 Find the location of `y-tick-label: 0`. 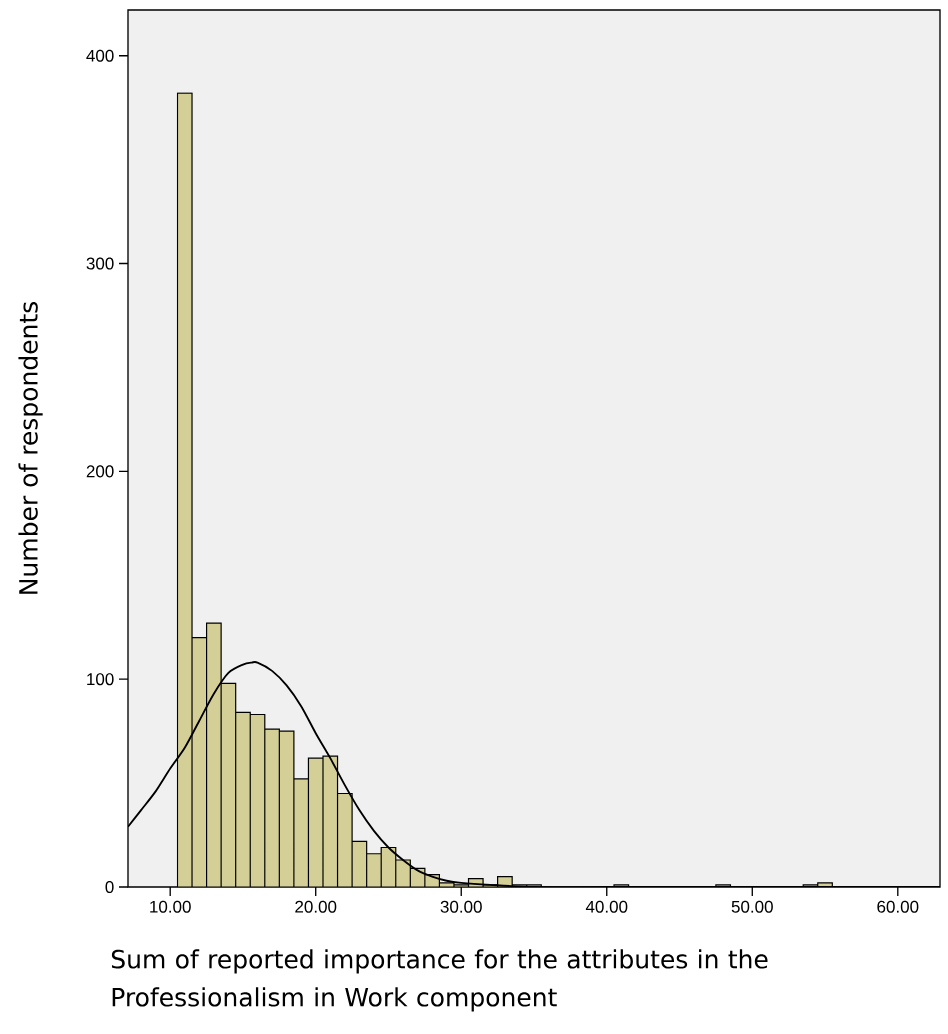

y-tick-label: 0 is located at coordinates (109, 887).